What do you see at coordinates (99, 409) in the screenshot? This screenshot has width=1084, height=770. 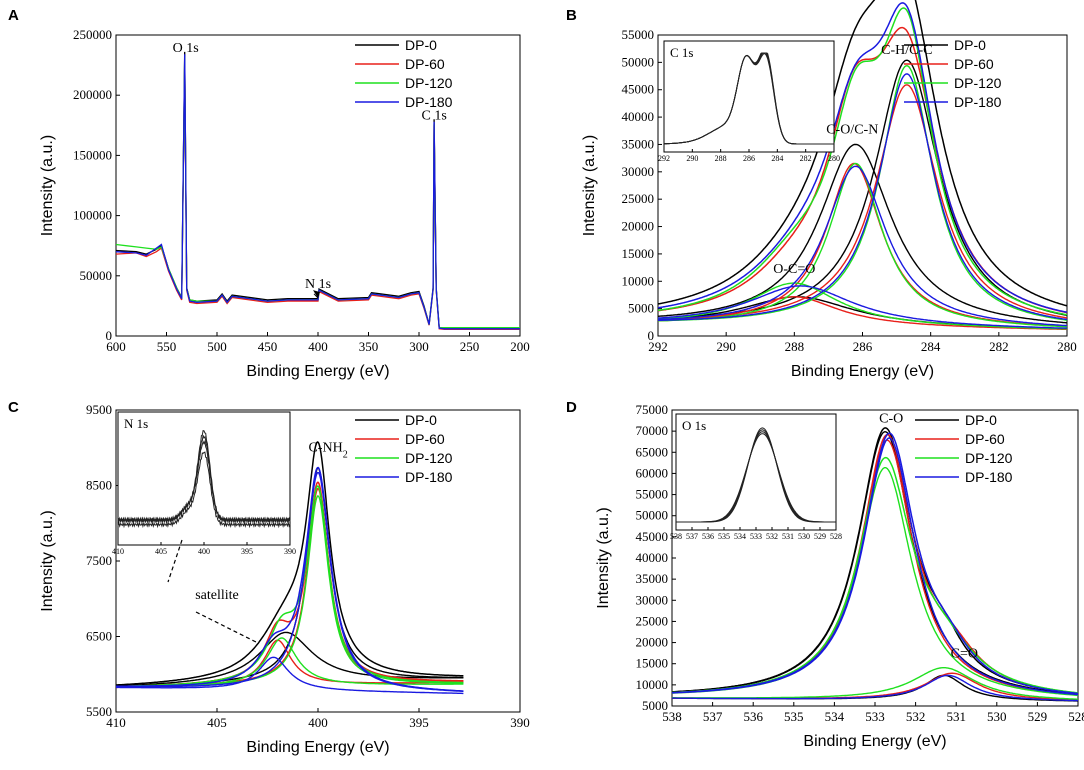 I see `y-tick-label: 9500` at bounding box center [99, 409].